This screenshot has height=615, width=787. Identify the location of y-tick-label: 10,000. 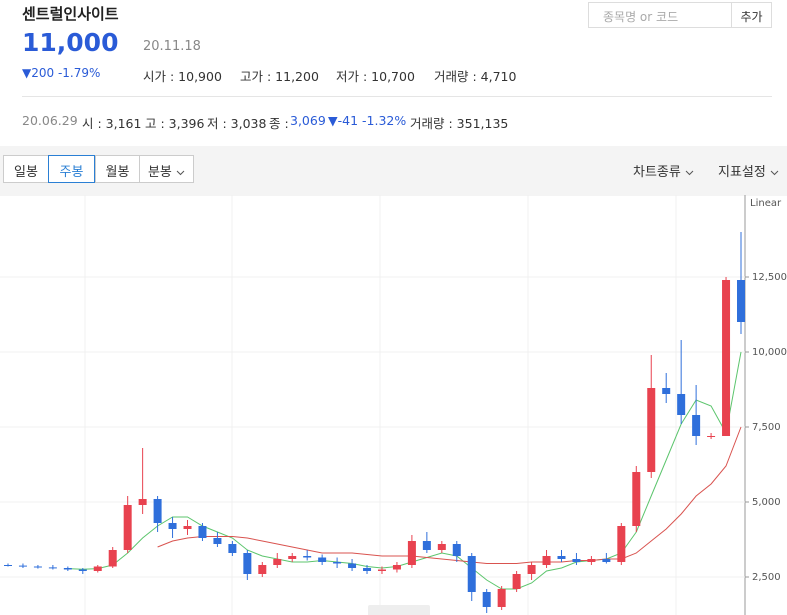
(769, 352).